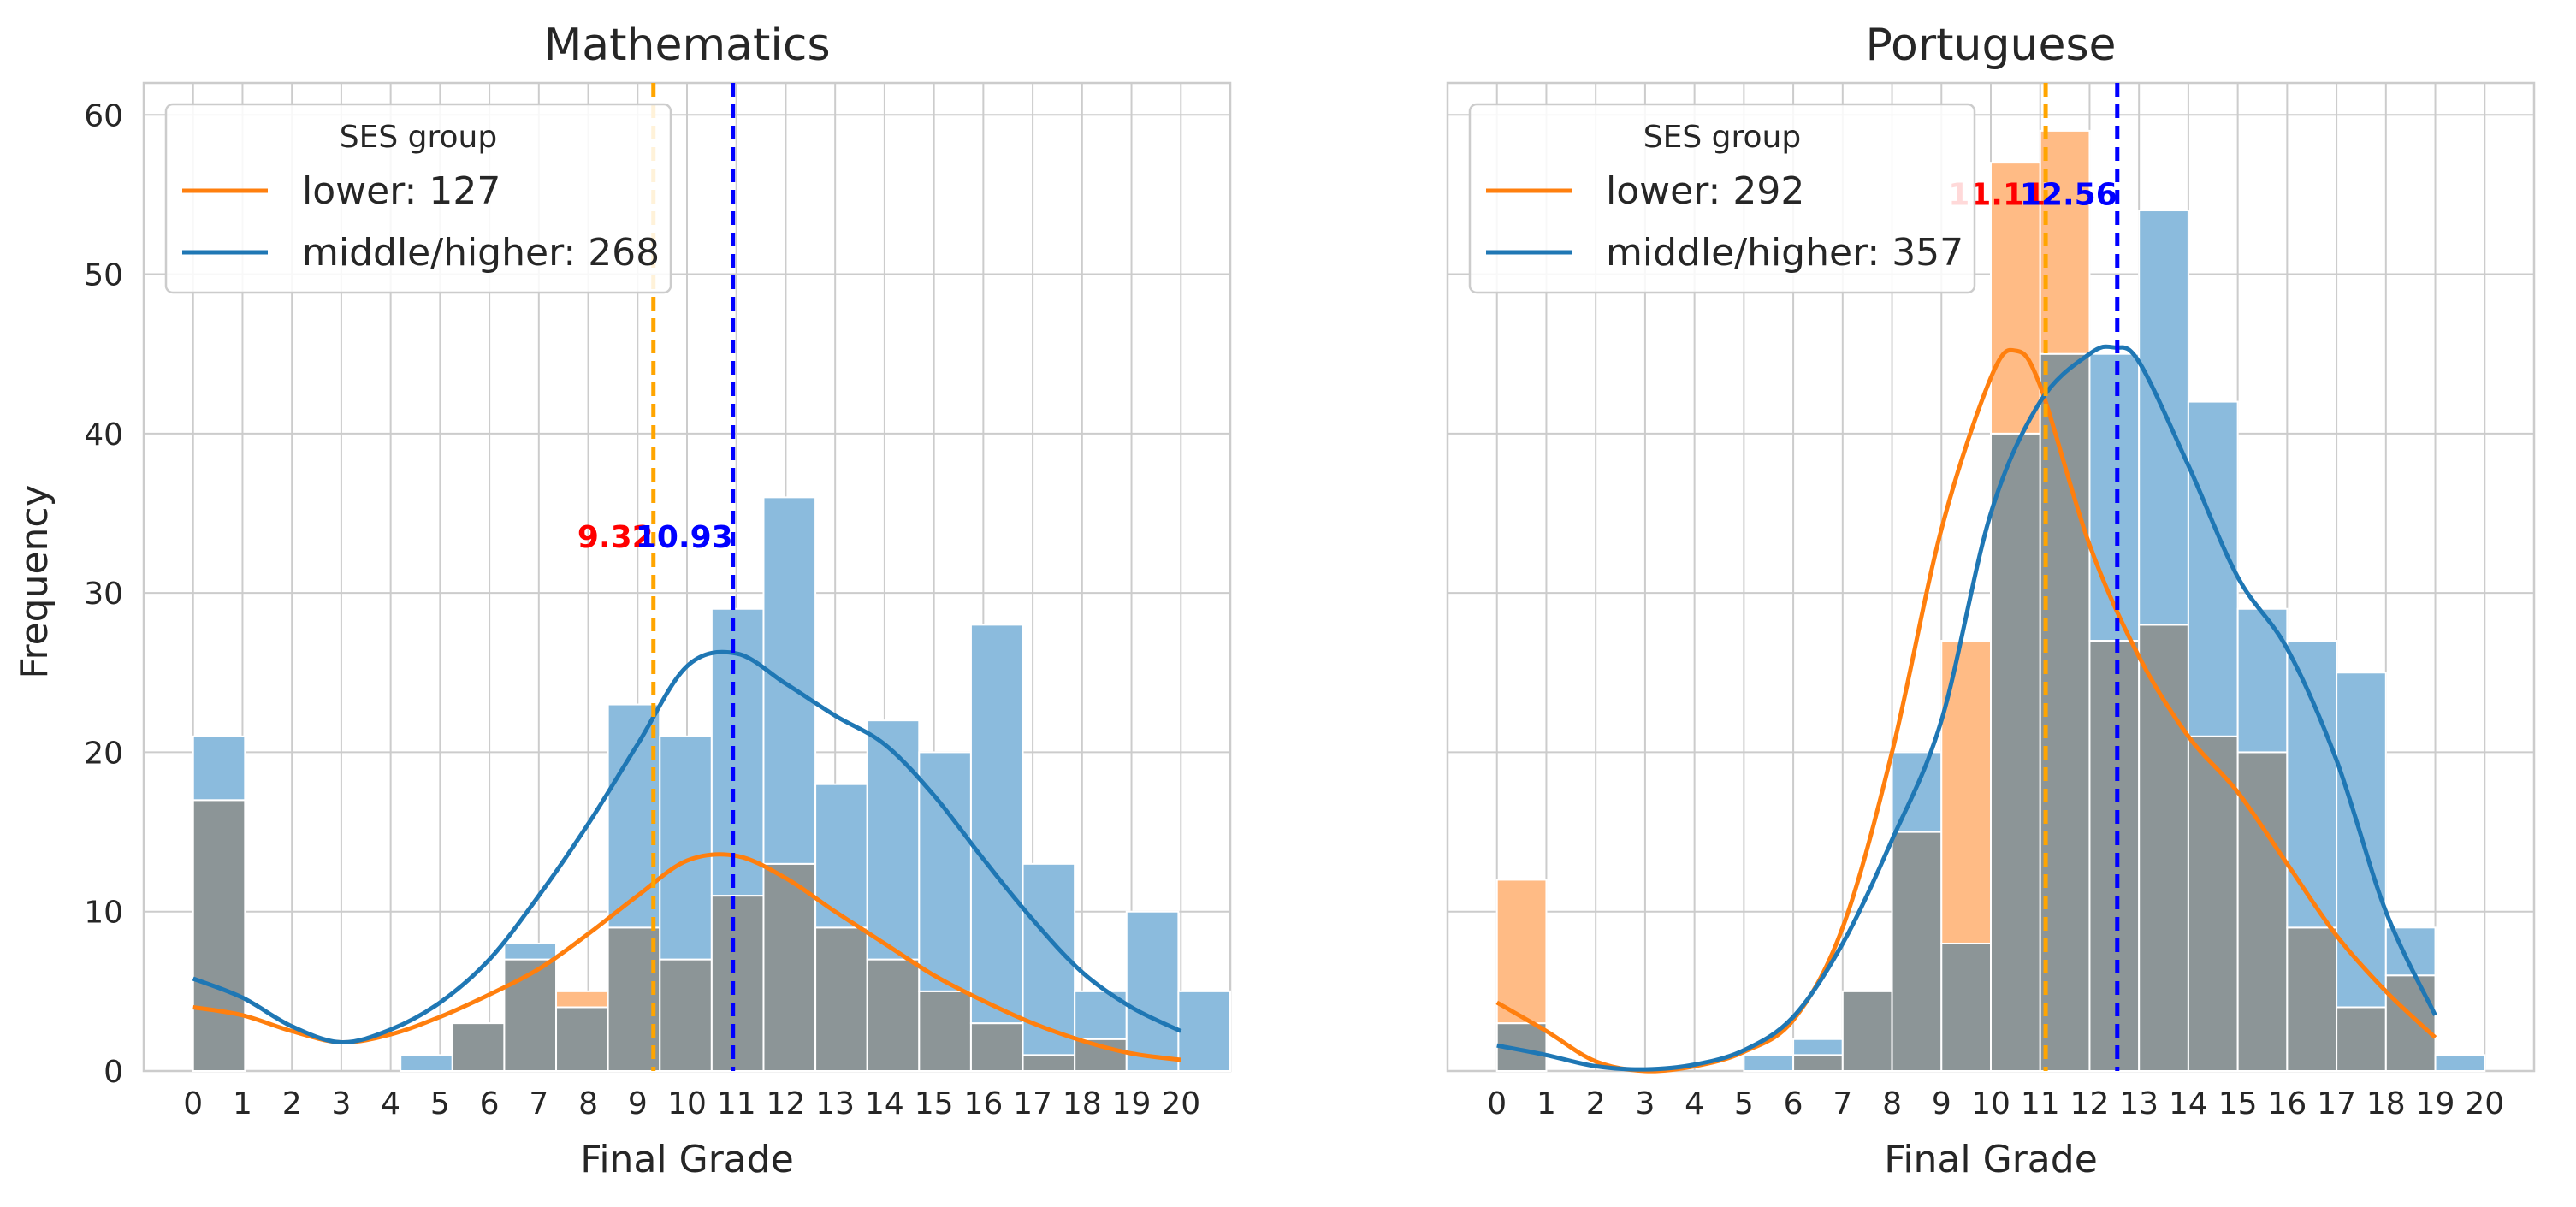 This screenshot has height=1207, width=2576. I want to click on x-tick-label: 14, so click(885, 1103).